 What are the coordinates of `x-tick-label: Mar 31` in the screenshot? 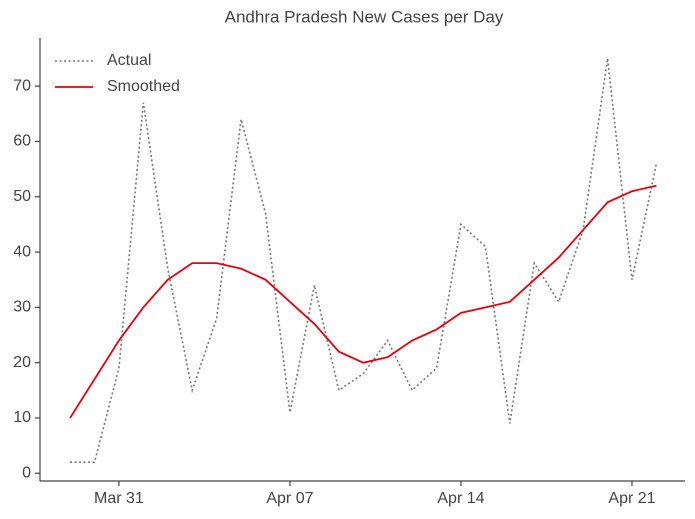 It's located at (119, 498).